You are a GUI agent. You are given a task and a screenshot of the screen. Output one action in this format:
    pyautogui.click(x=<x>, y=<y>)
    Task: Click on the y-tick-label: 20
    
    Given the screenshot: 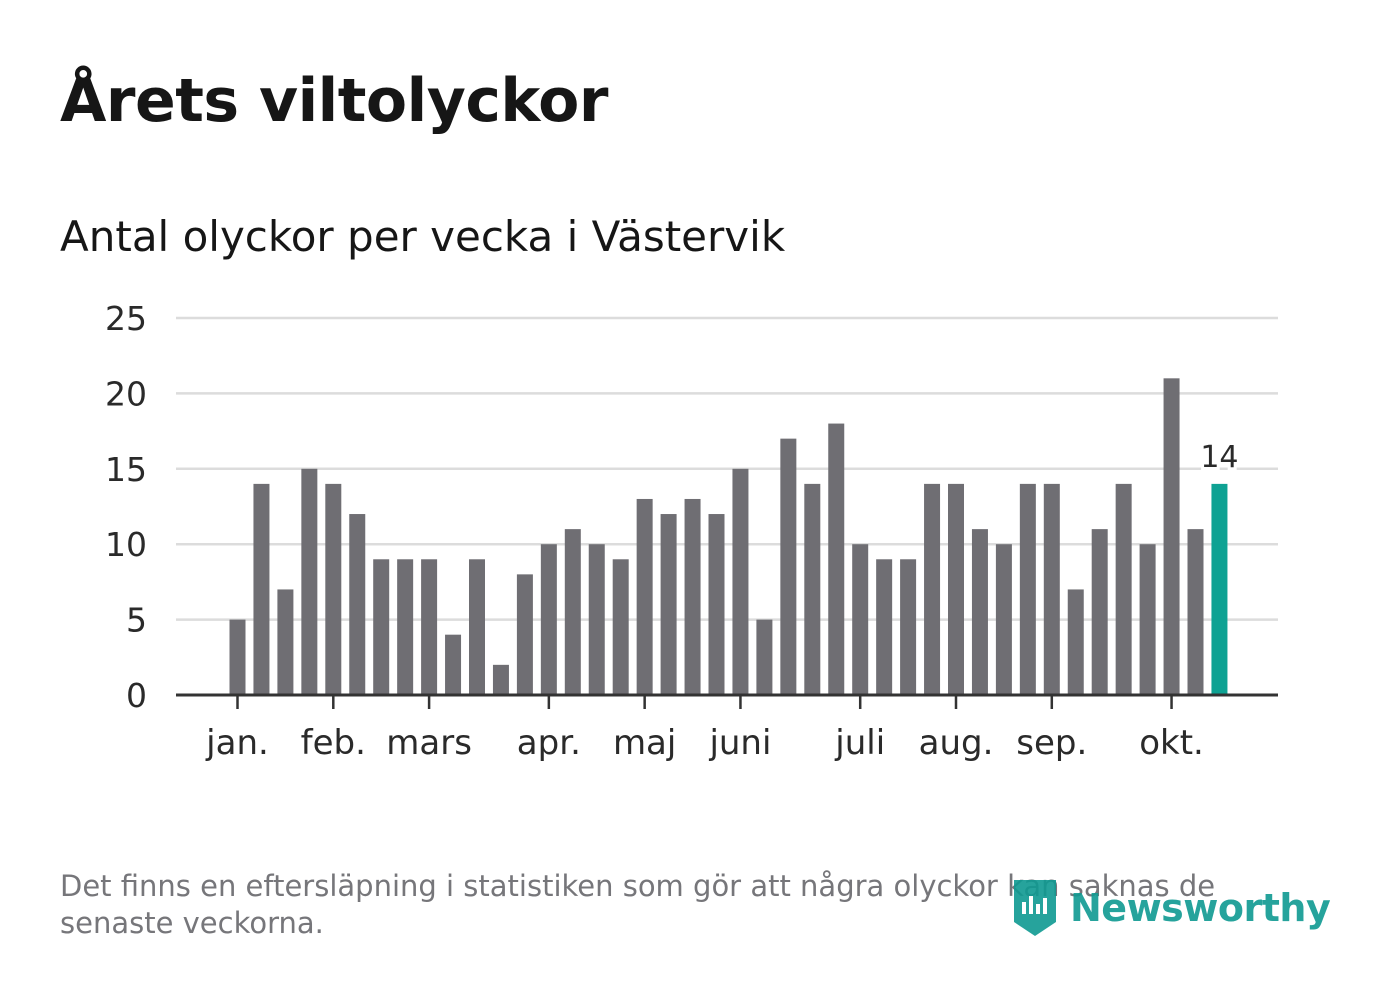 What is the action you would take?
    pyautogui.click(x=126, y=393)
    